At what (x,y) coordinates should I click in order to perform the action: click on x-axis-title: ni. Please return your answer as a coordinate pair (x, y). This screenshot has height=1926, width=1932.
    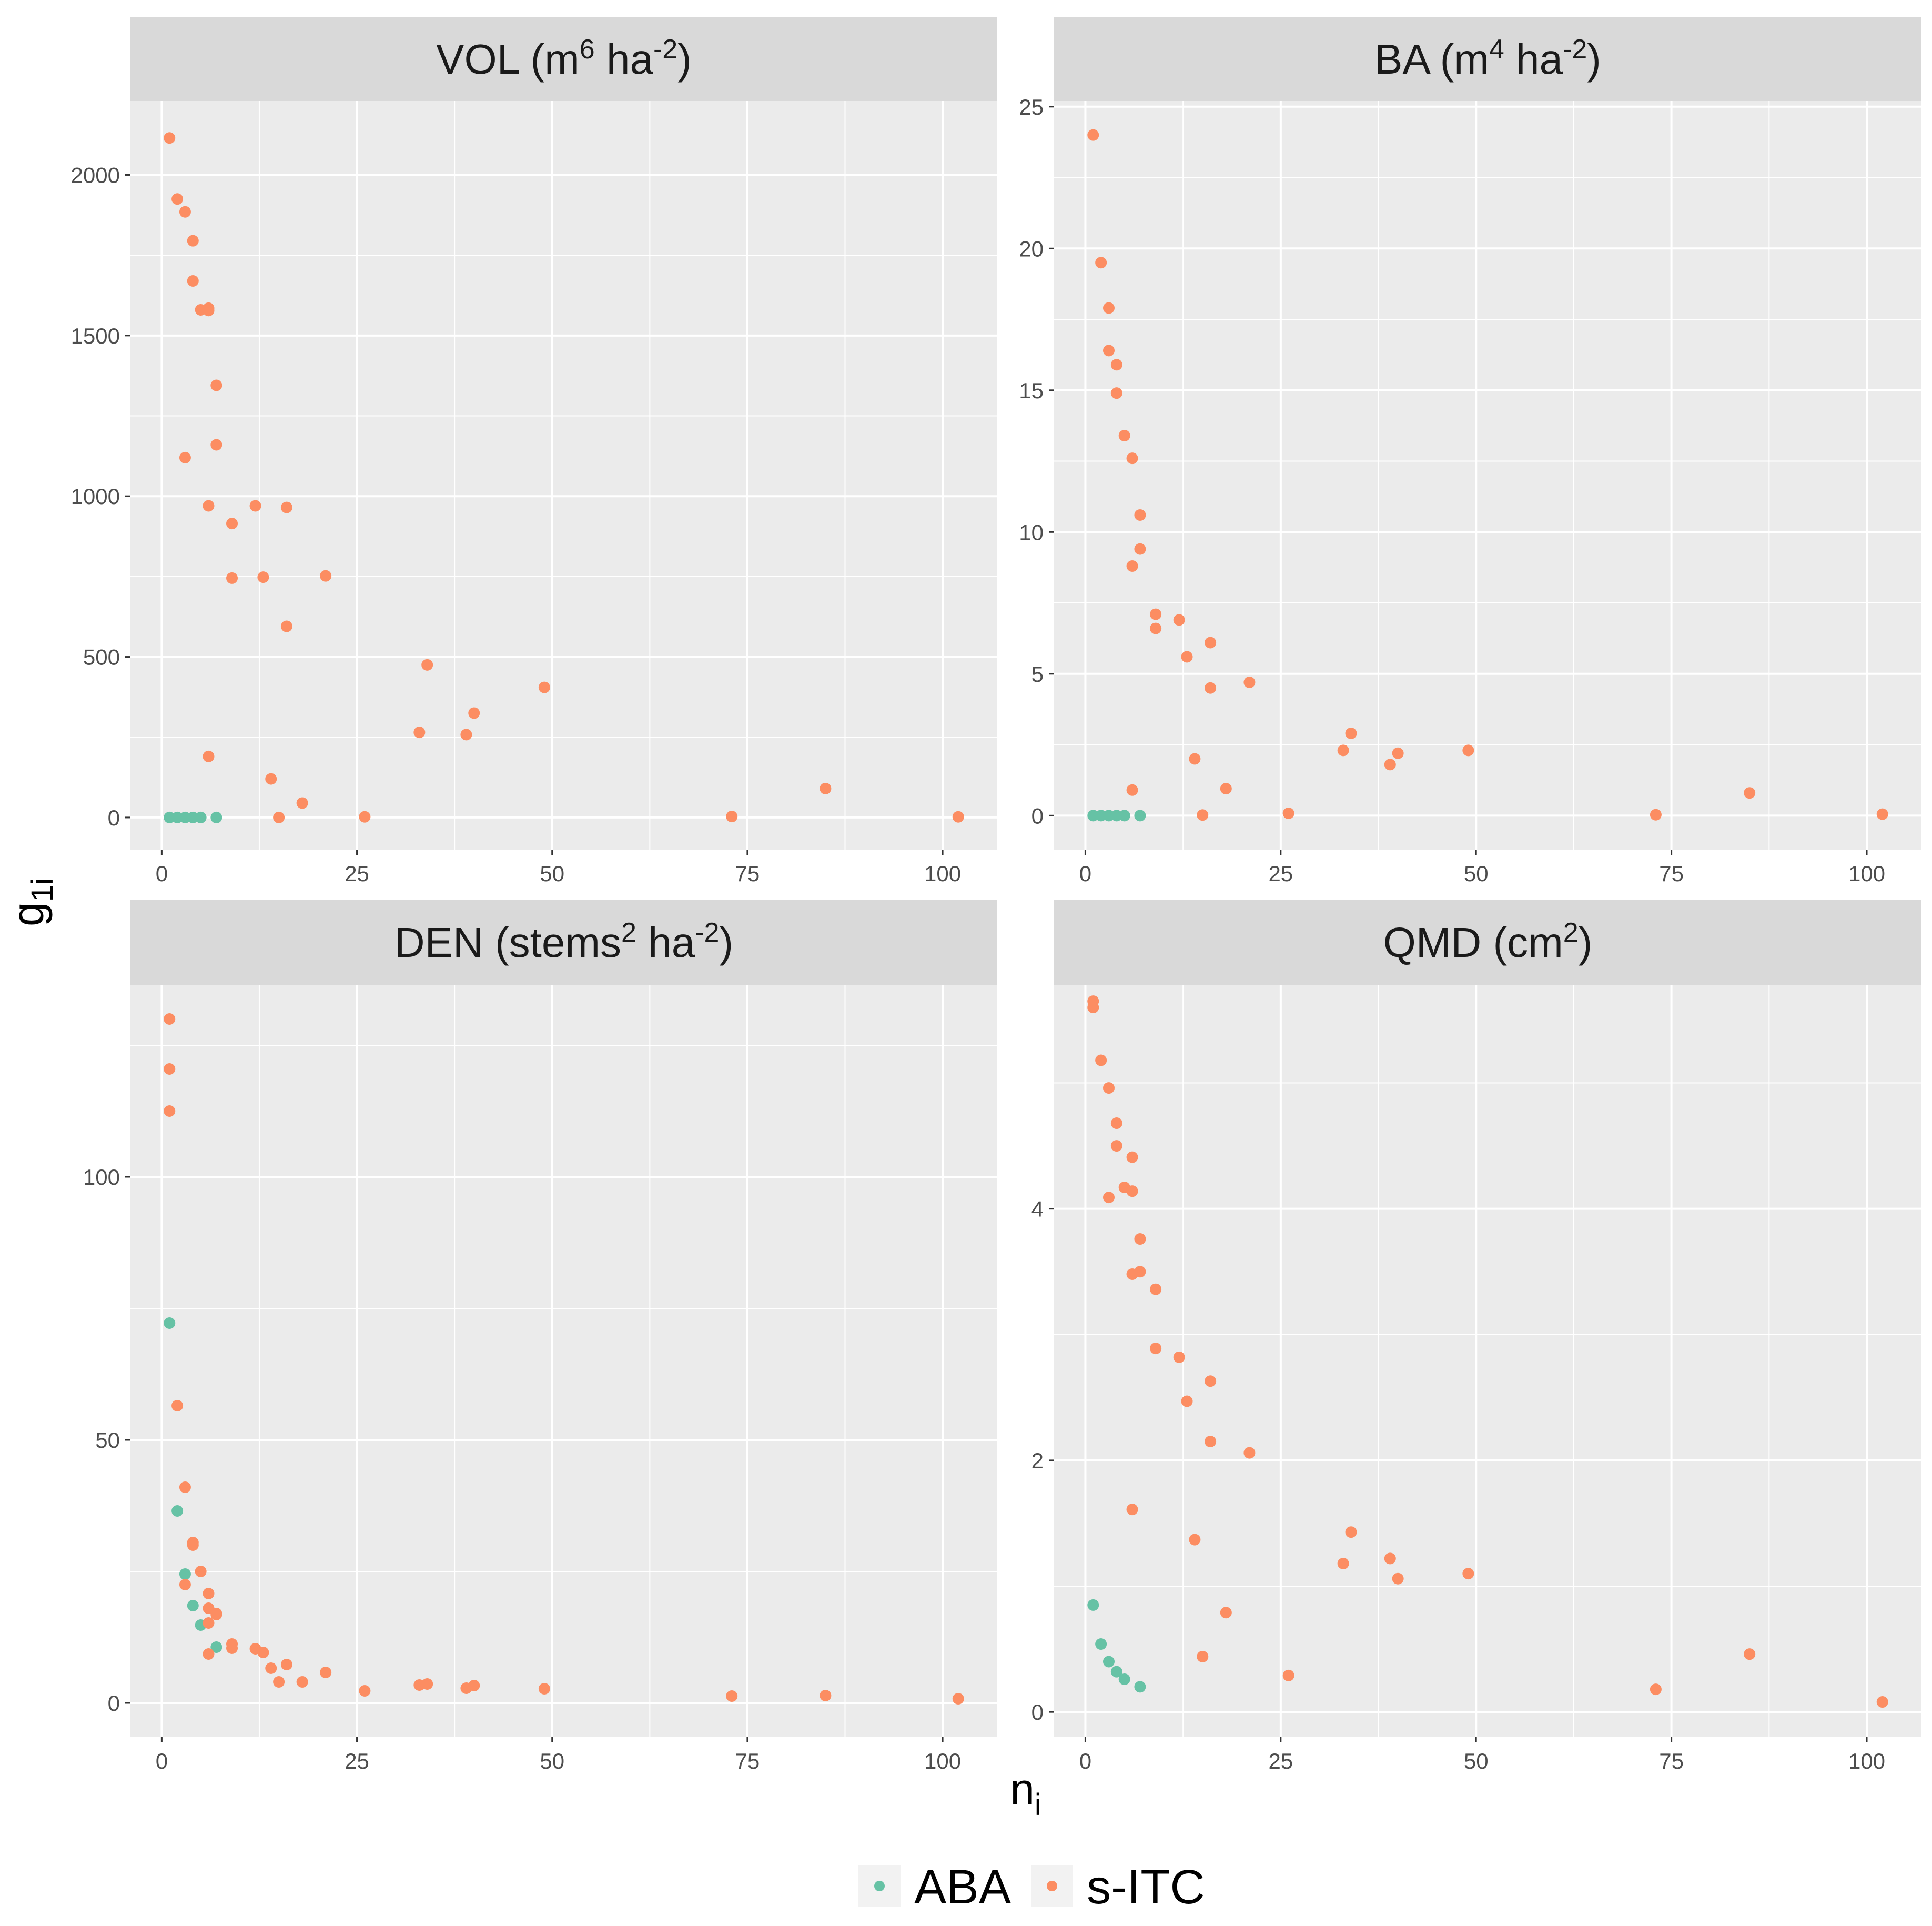
    Looking at the image, I should click on (1025, 1793).